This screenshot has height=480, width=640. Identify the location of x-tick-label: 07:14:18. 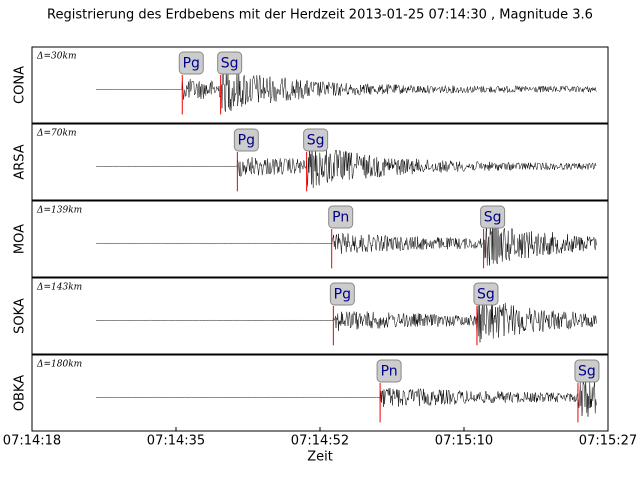
(32, 441).